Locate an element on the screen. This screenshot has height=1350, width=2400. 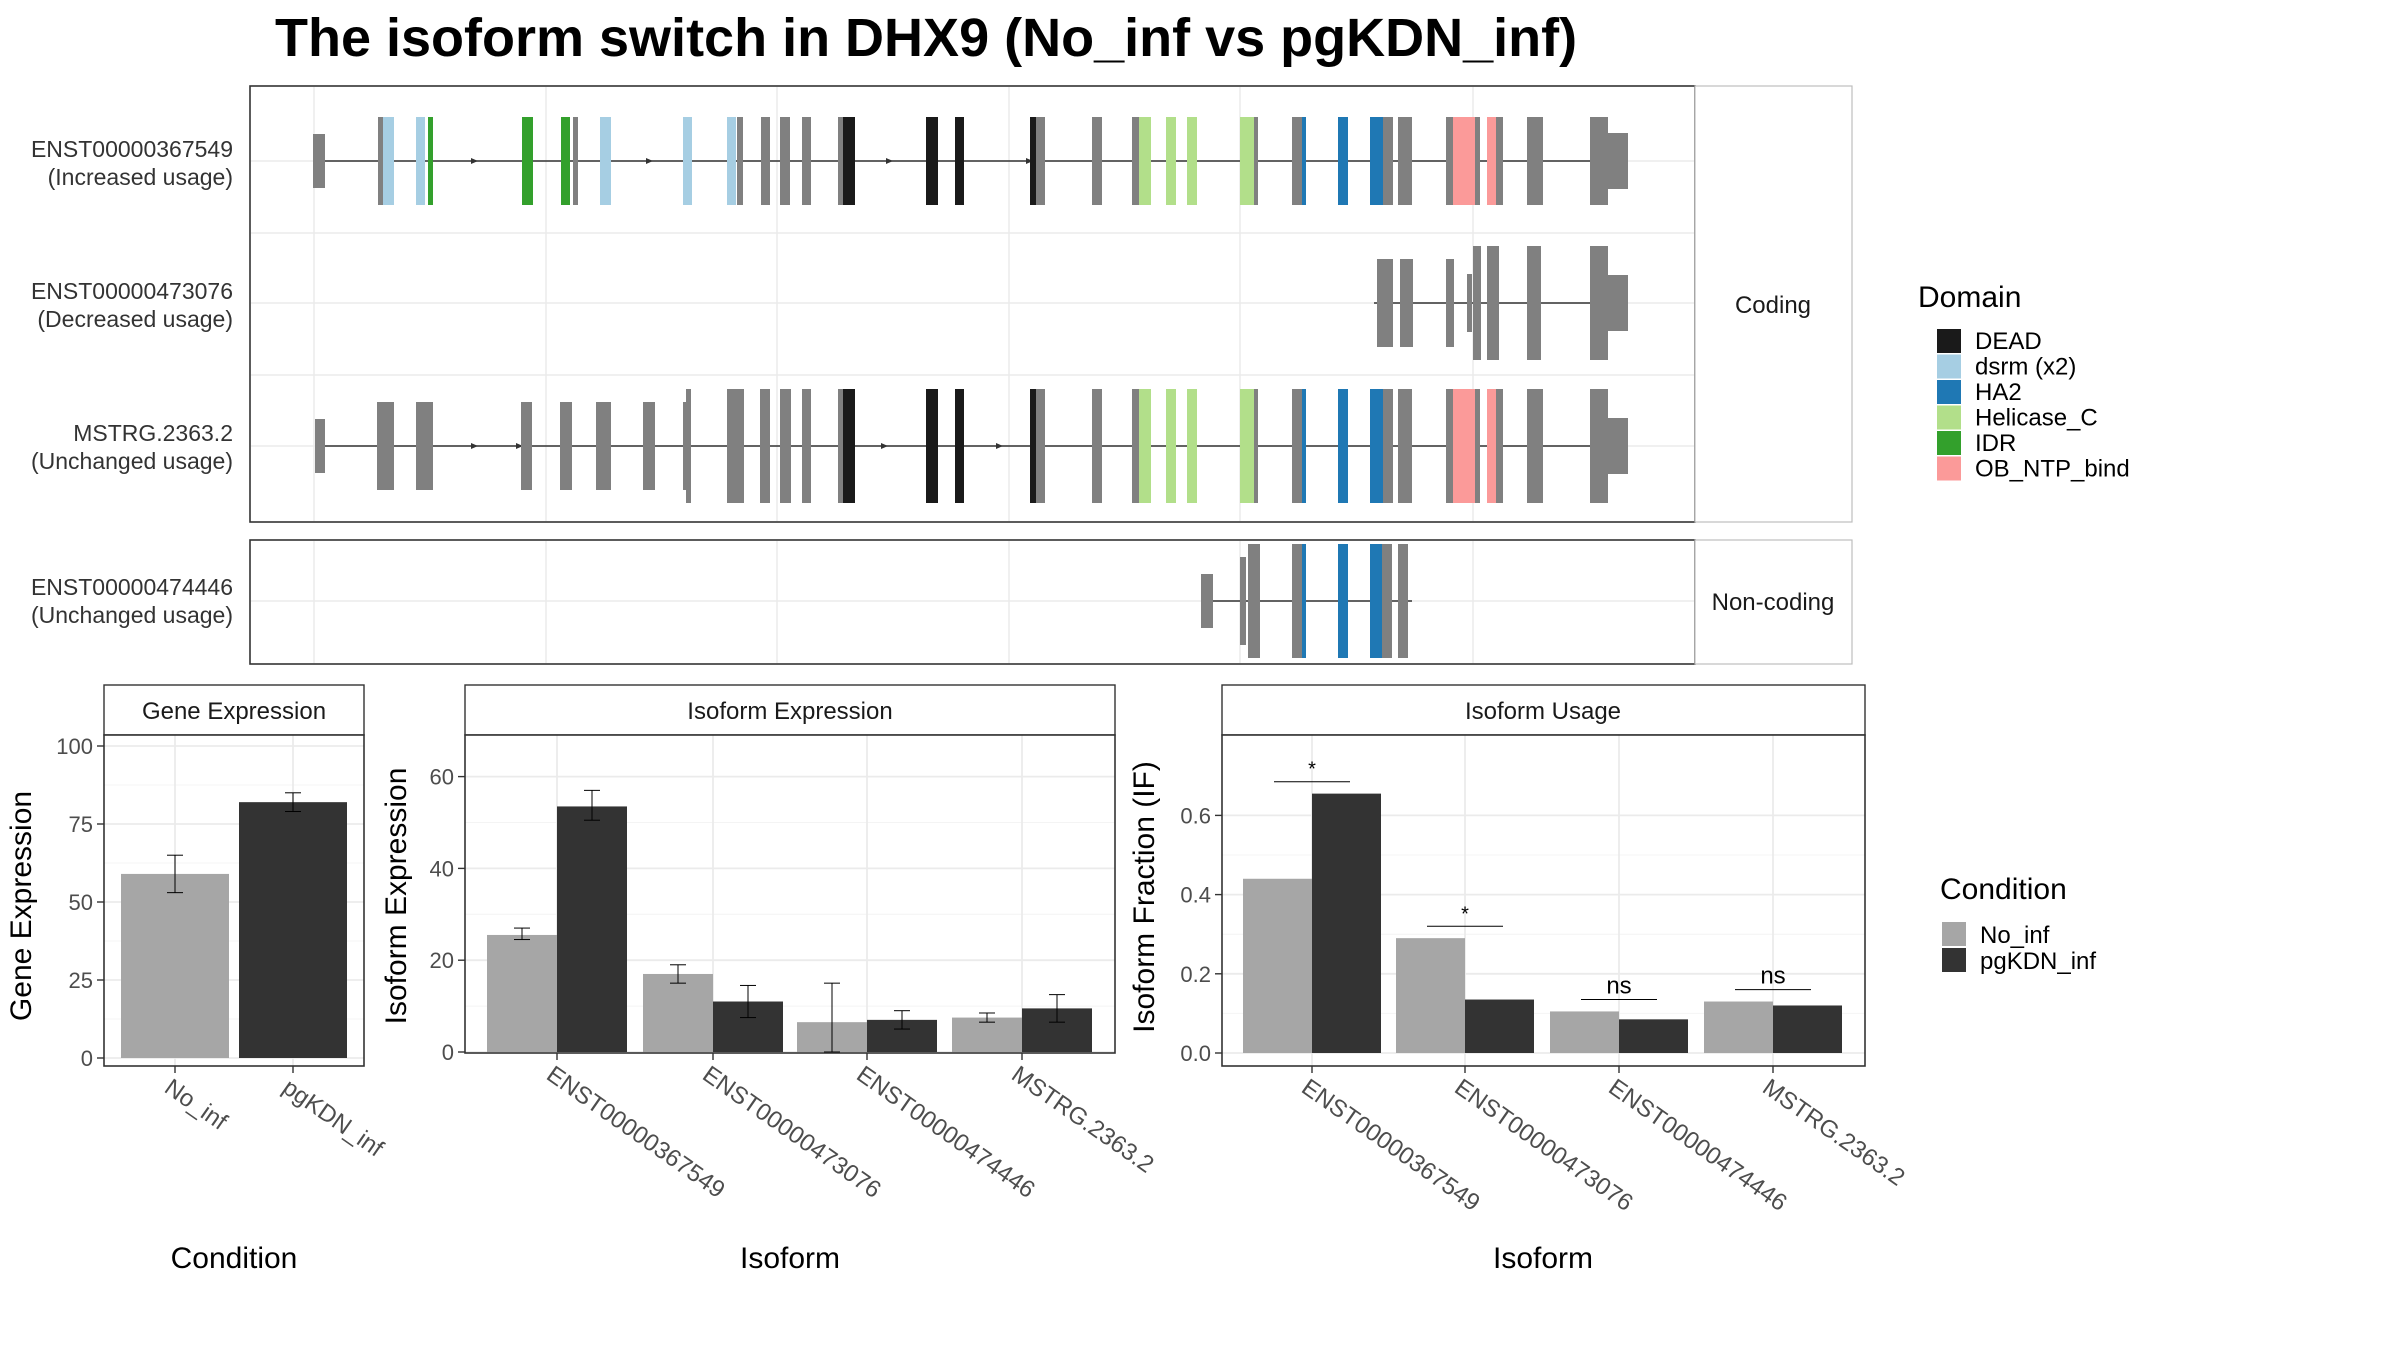
y-tick-label: 0.0 is located at coordinates (1195, 1053).